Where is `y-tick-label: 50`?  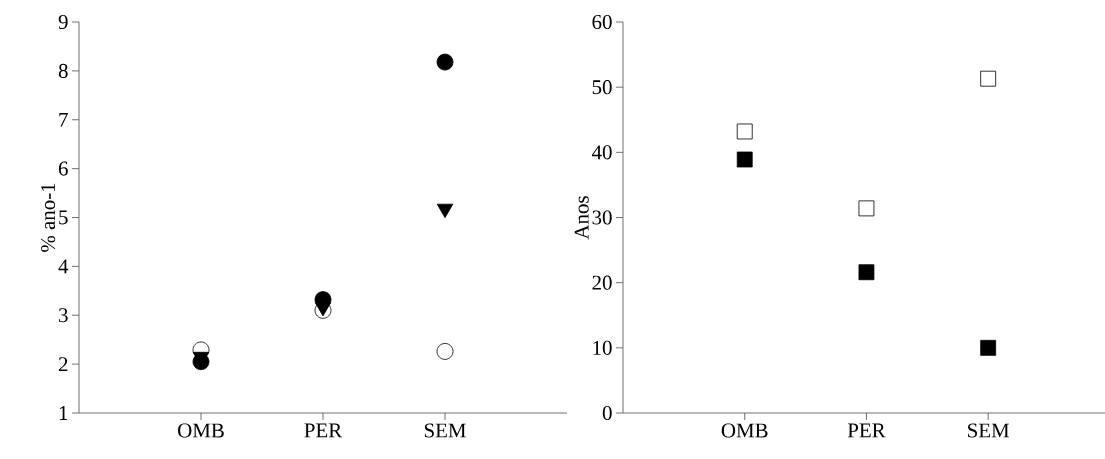
y-tick-label: 50 is located at coordinates (602, 87).